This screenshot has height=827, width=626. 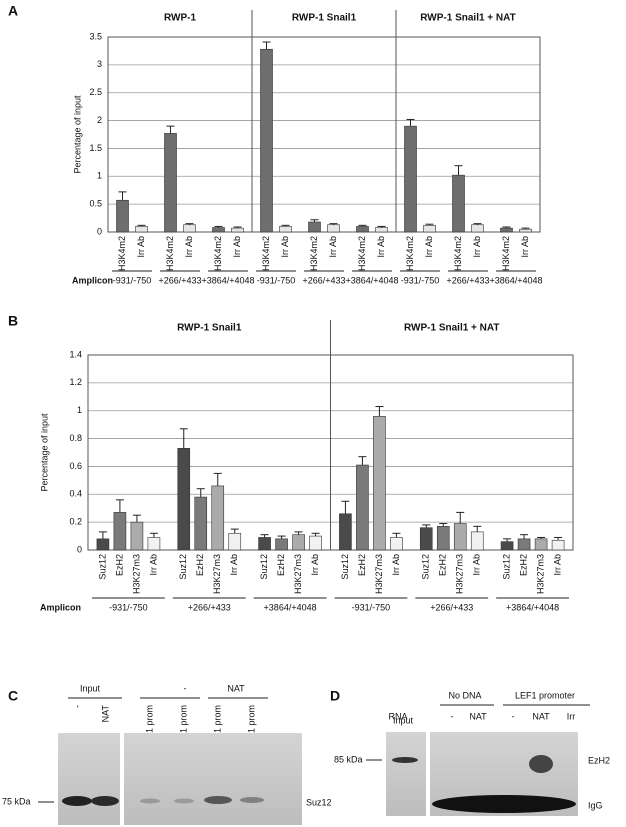 What do you see at coordinates (95, 92) in the screenshot?
I see `y-tick-label: 2.5` at bounding box center [95, 92].